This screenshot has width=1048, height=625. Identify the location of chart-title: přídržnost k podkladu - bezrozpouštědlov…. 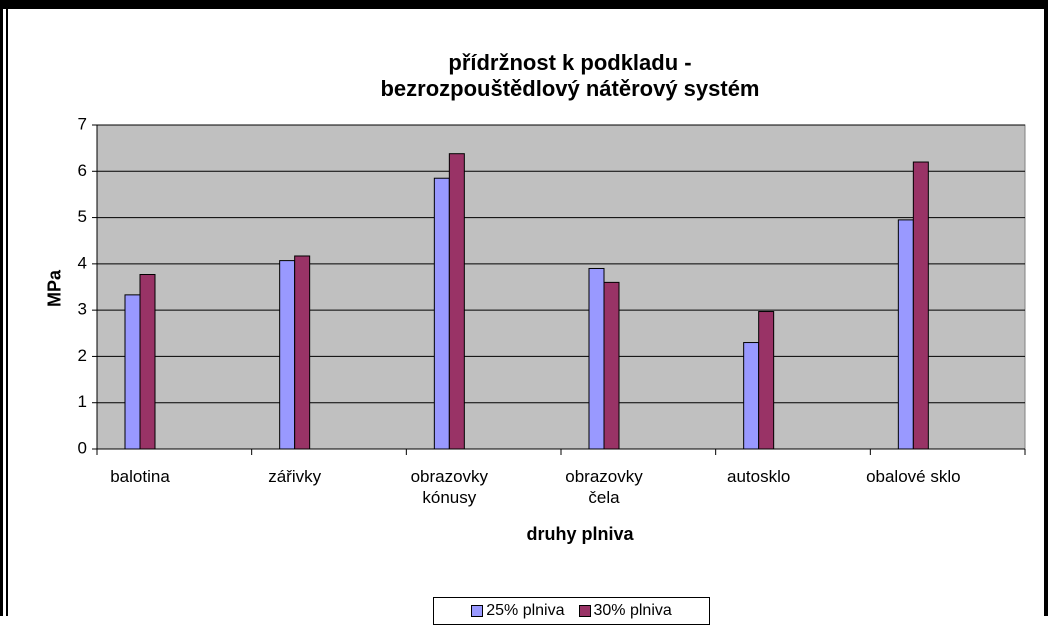
(570, 75).